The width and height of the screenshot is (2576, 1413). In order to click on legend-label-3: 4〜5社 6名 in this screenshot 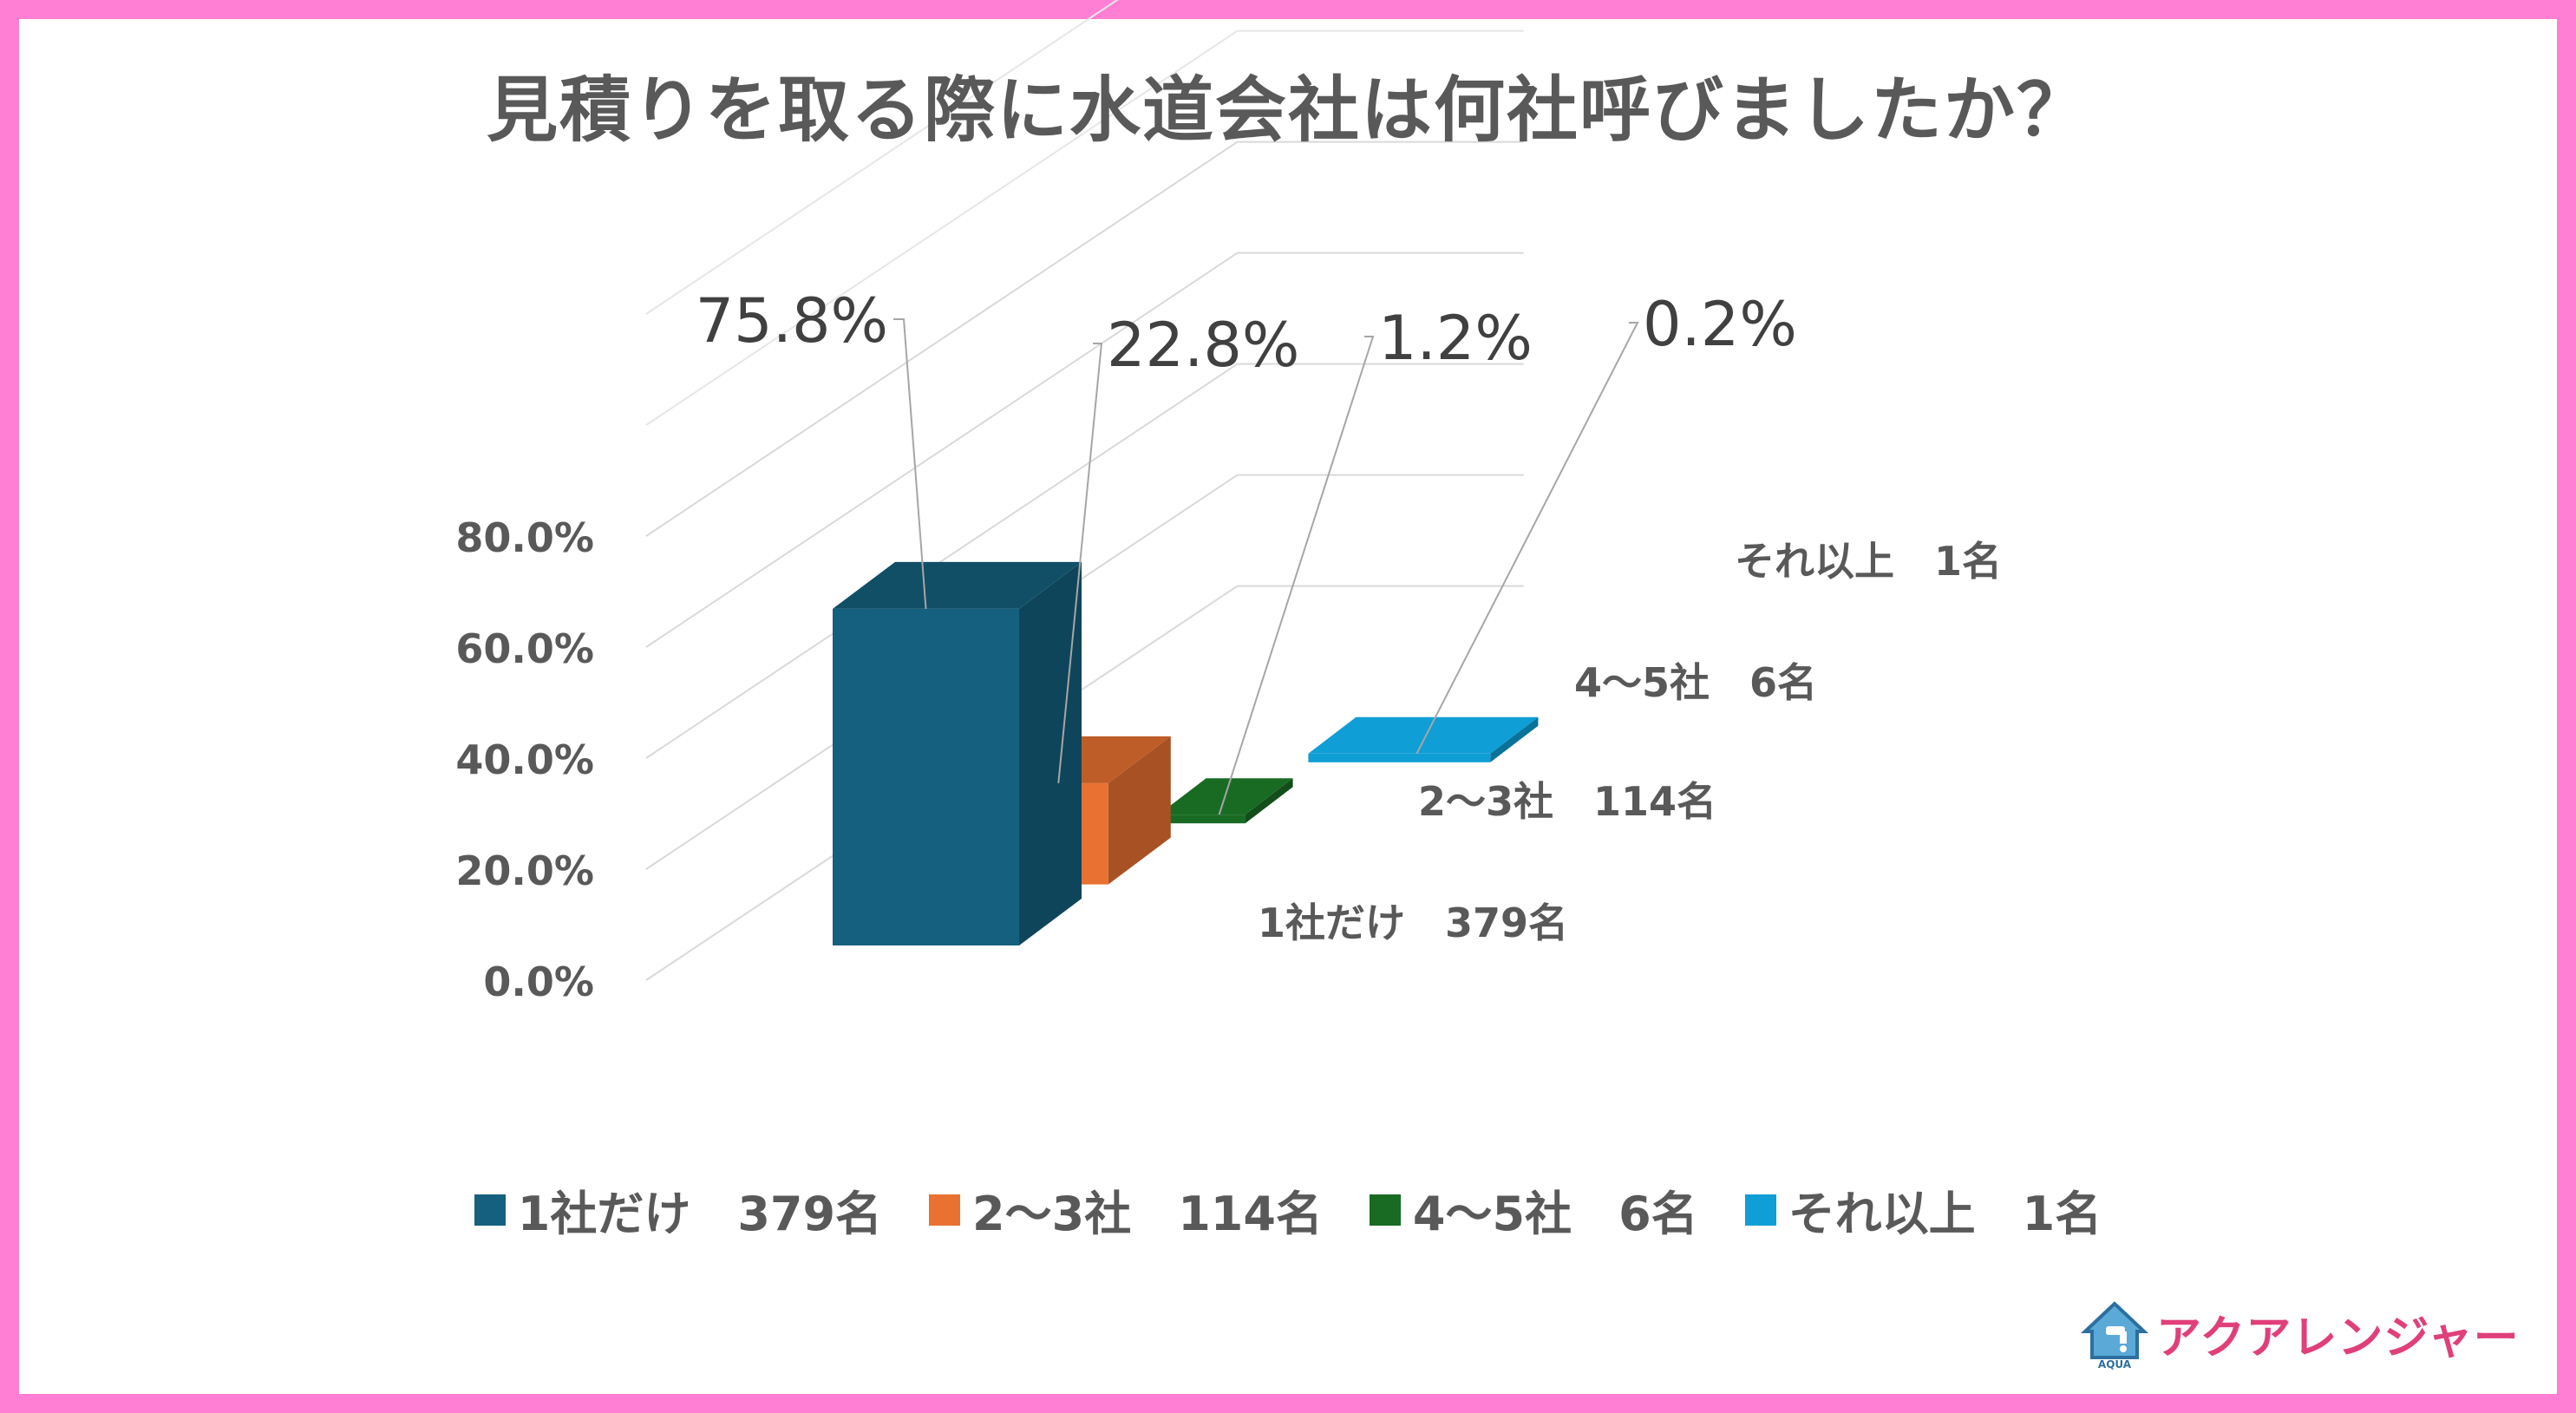, I will do `click(1555, 1214)`.